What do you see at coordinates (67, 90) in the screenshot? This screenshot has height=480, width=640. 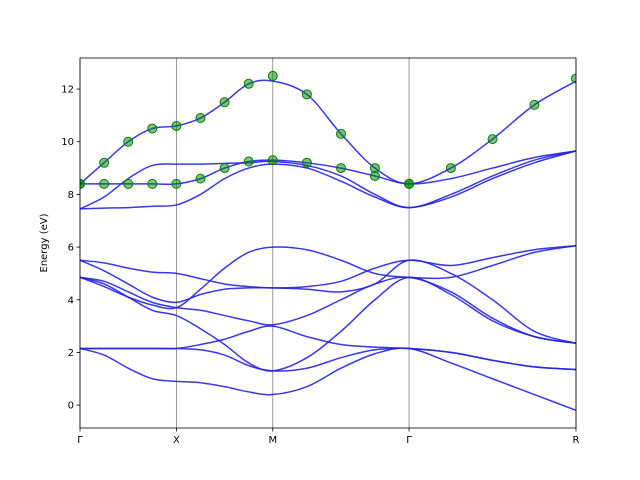 I see `y-tick-label: 12` at bounding box center [67, 90].